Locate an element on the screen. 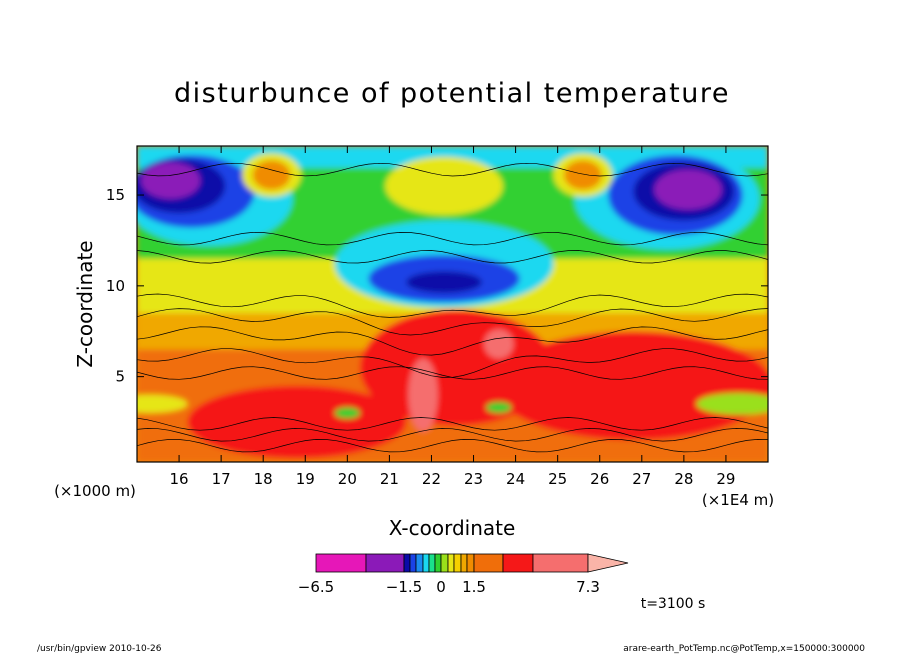 Image resolution: width=904 pixels, height=654 pixels. x-tick-label: 29 is located at coordinates (725, 479).